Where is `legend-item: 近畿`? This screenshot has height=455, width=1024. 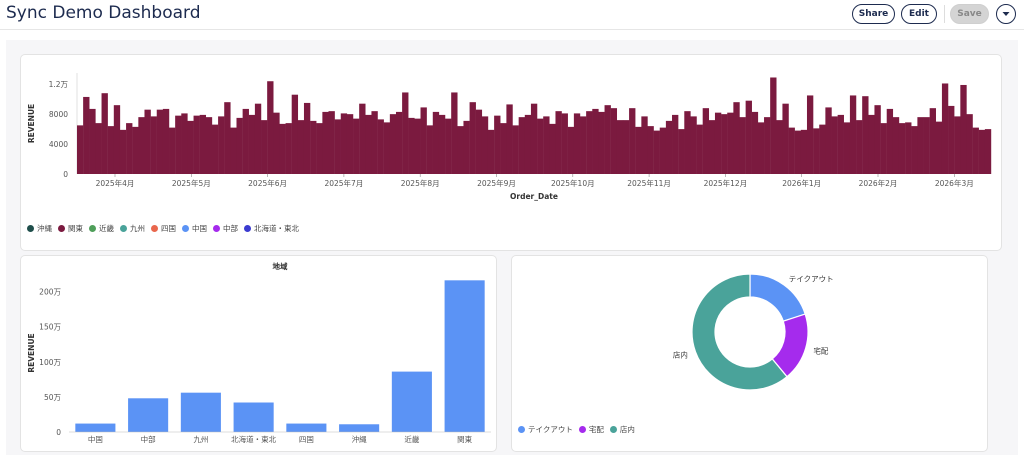 legend-item: 近畿 is located at coordinates (101, 228).